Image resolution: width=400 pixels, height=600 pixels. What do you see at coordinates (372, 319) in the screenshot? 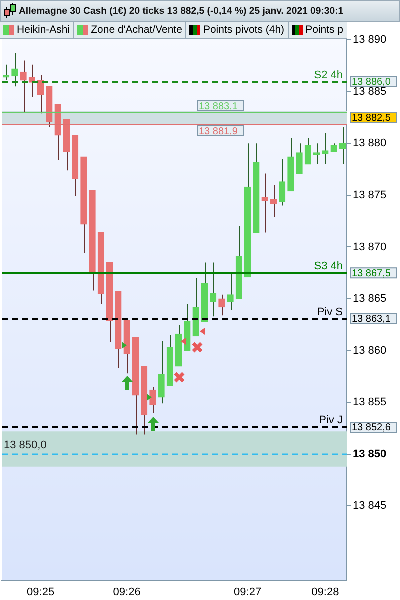
I see `y2-tick-label: 13 863,1` at bounding box center [372, 319].